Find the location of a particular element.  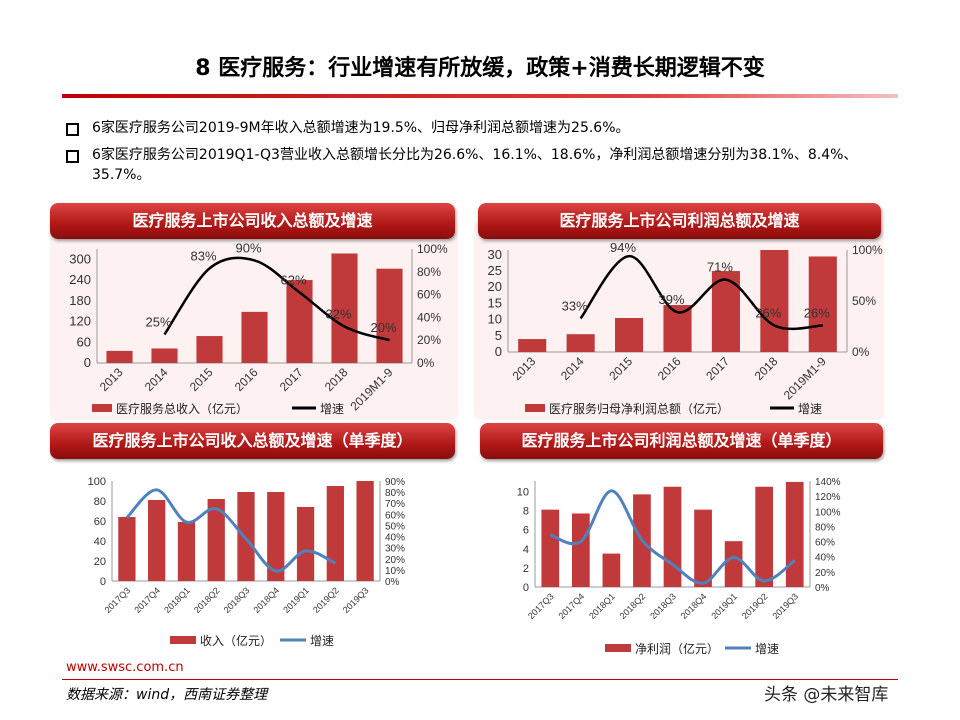

y-tick-label: 30 is located at coordinates (495, 254).